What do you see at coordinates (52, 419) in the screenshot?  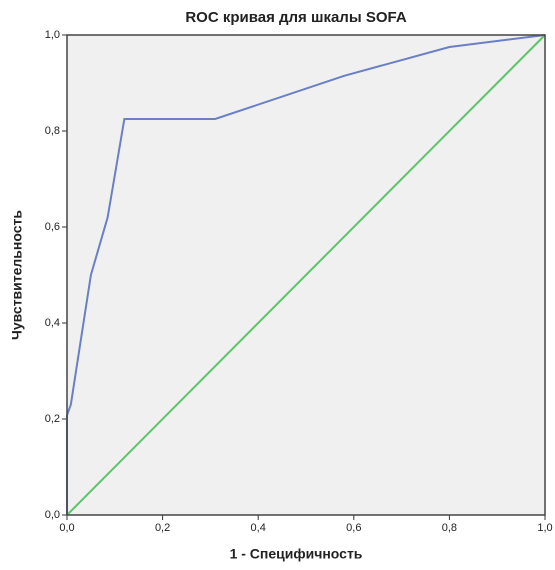 I see `y-tick-label: 0,2` at bounding box center [52, 419].